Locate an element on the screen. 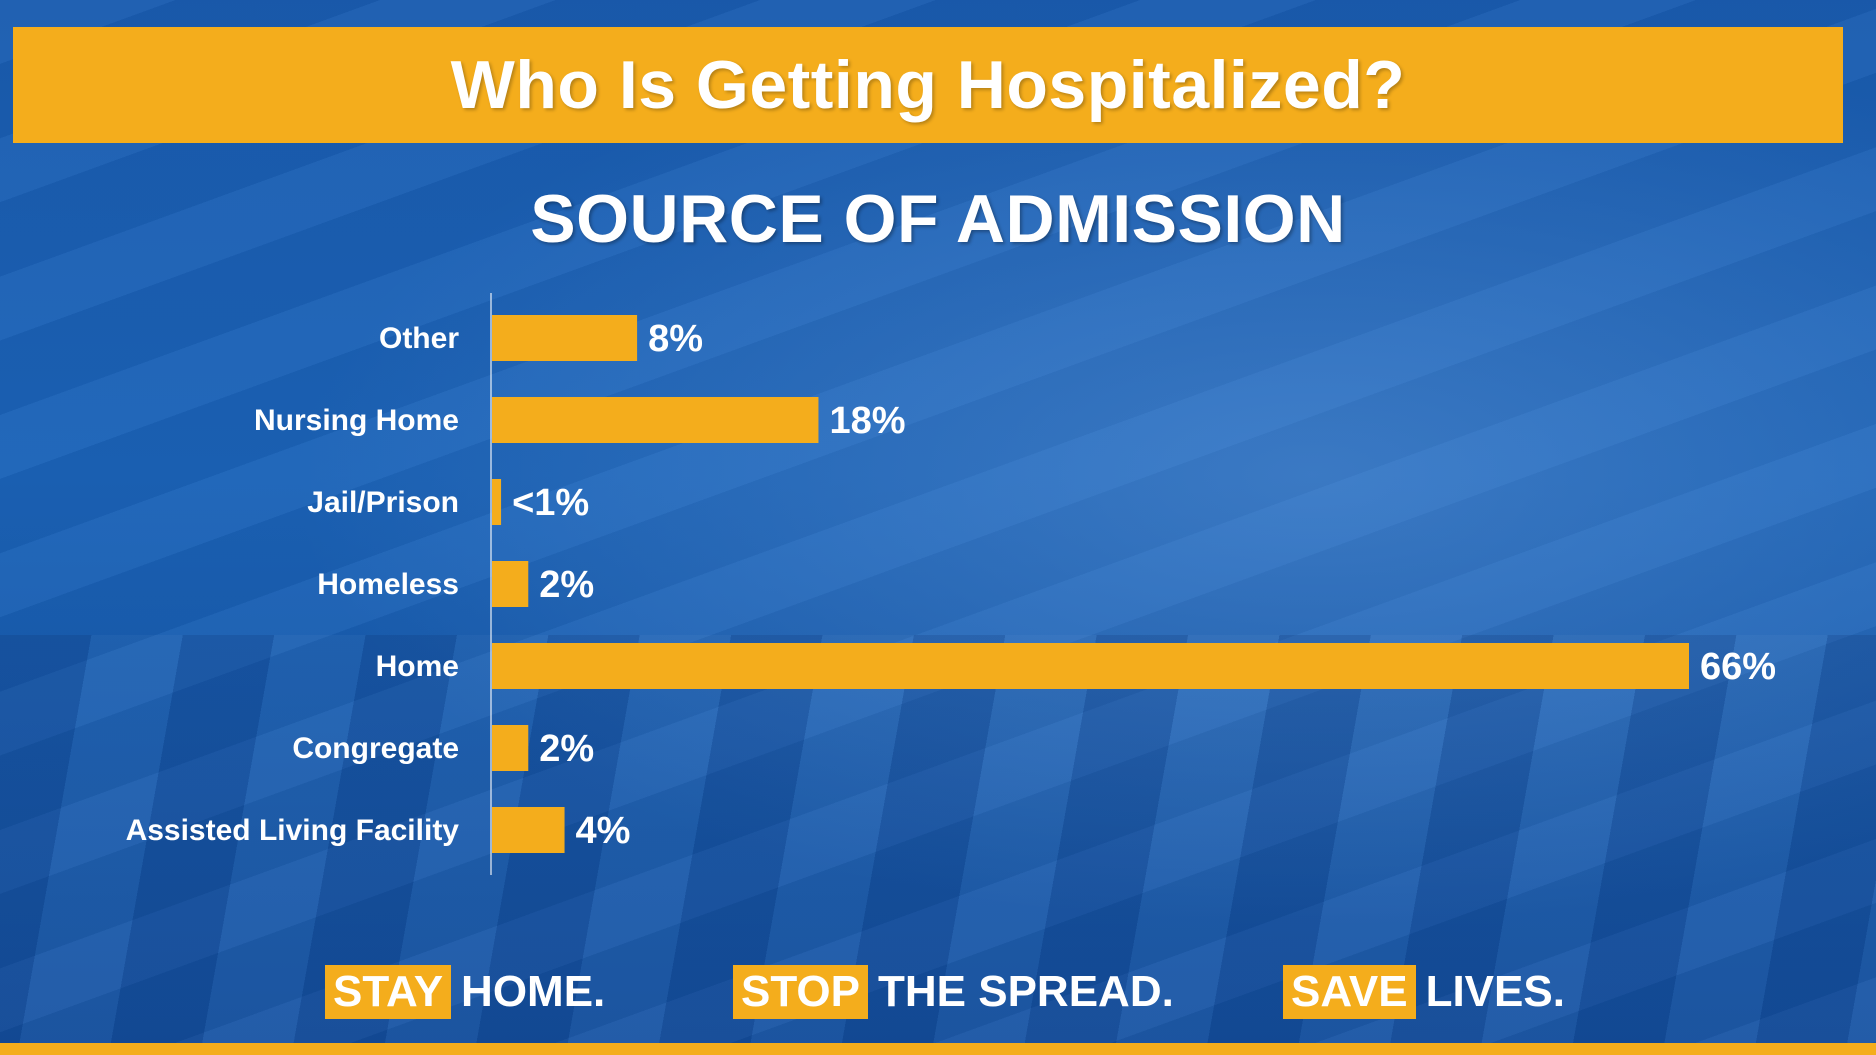  slogan-highlight: STAY is located at coordinates (388, 992).